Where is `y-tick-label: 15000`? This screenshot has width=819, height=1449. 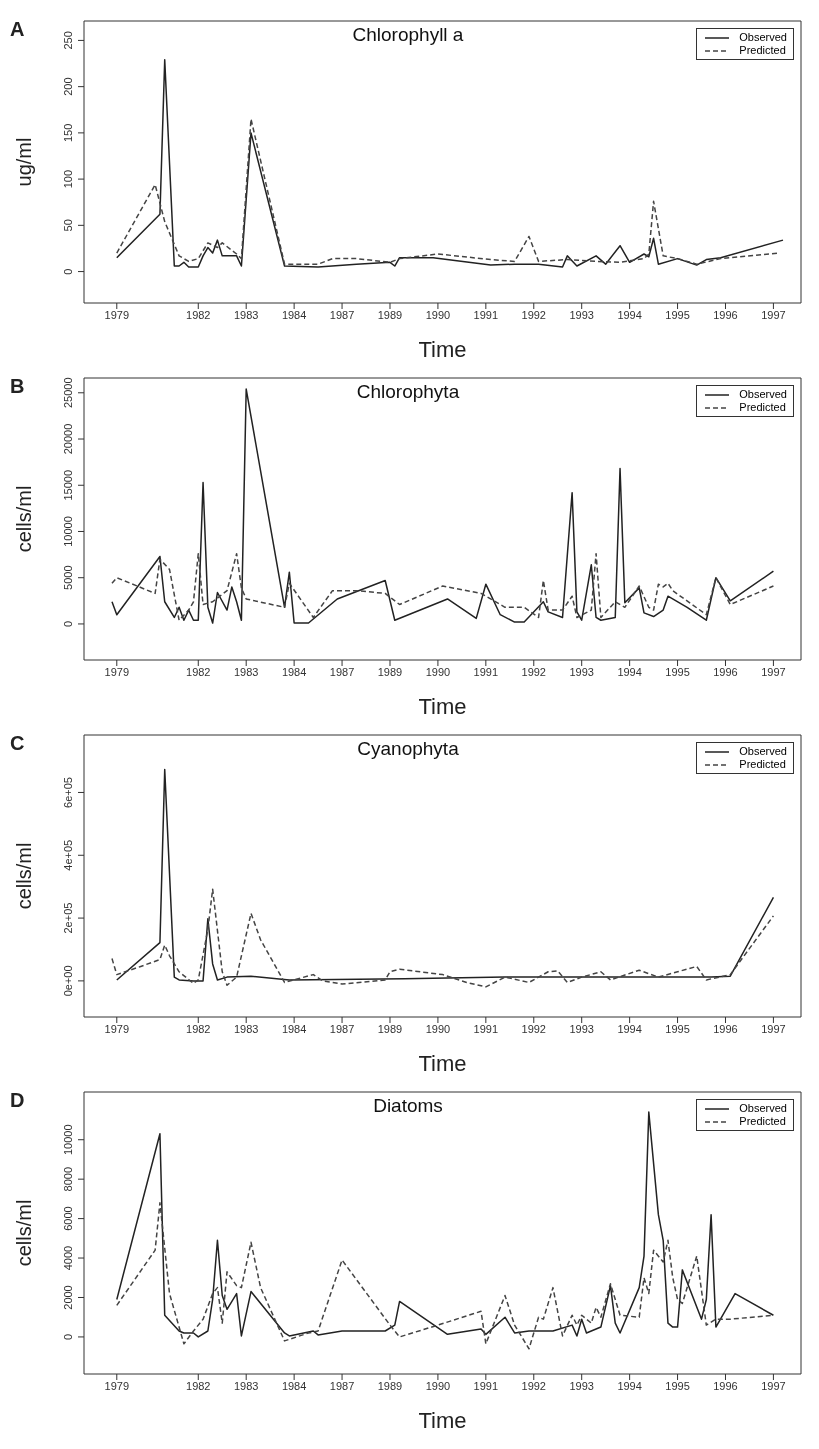
y-tick-label: 15000 is located at coordinates (68, 485).